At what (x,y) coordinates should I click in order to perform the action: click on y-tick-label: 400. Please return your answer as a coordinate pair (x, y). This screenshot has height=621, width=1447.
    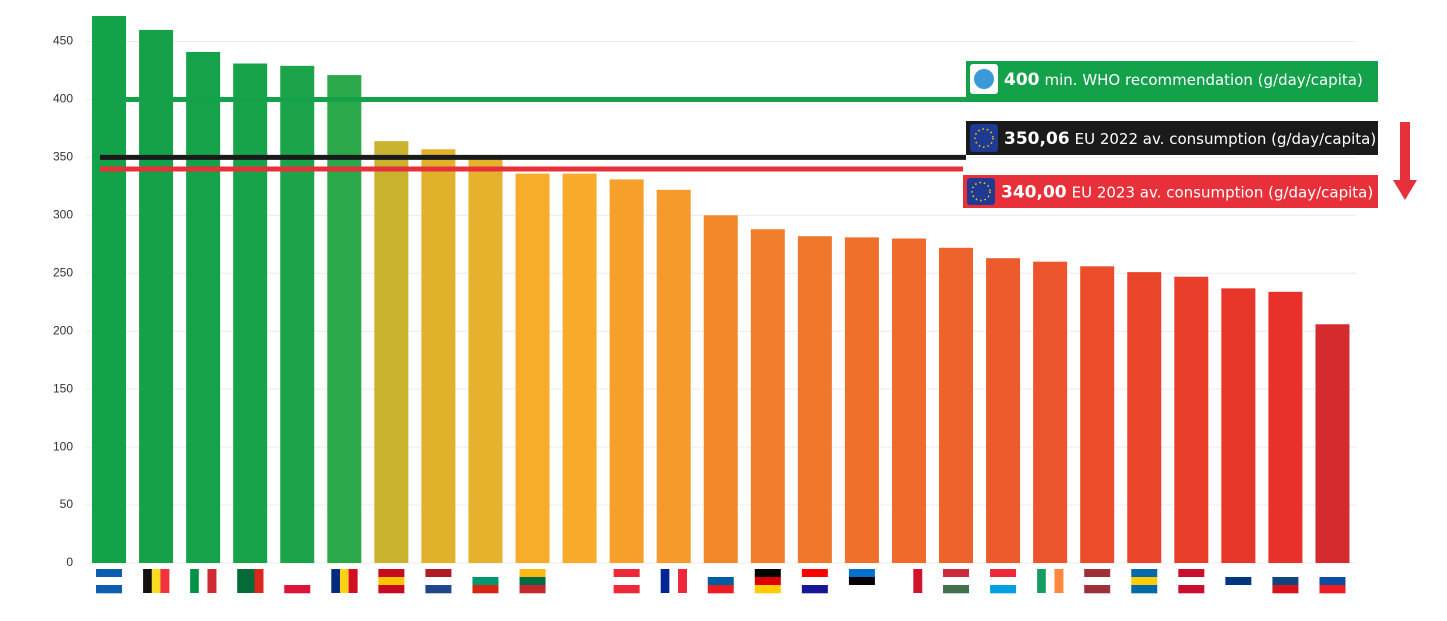
    Looking at the image, I should click on (63, 99).